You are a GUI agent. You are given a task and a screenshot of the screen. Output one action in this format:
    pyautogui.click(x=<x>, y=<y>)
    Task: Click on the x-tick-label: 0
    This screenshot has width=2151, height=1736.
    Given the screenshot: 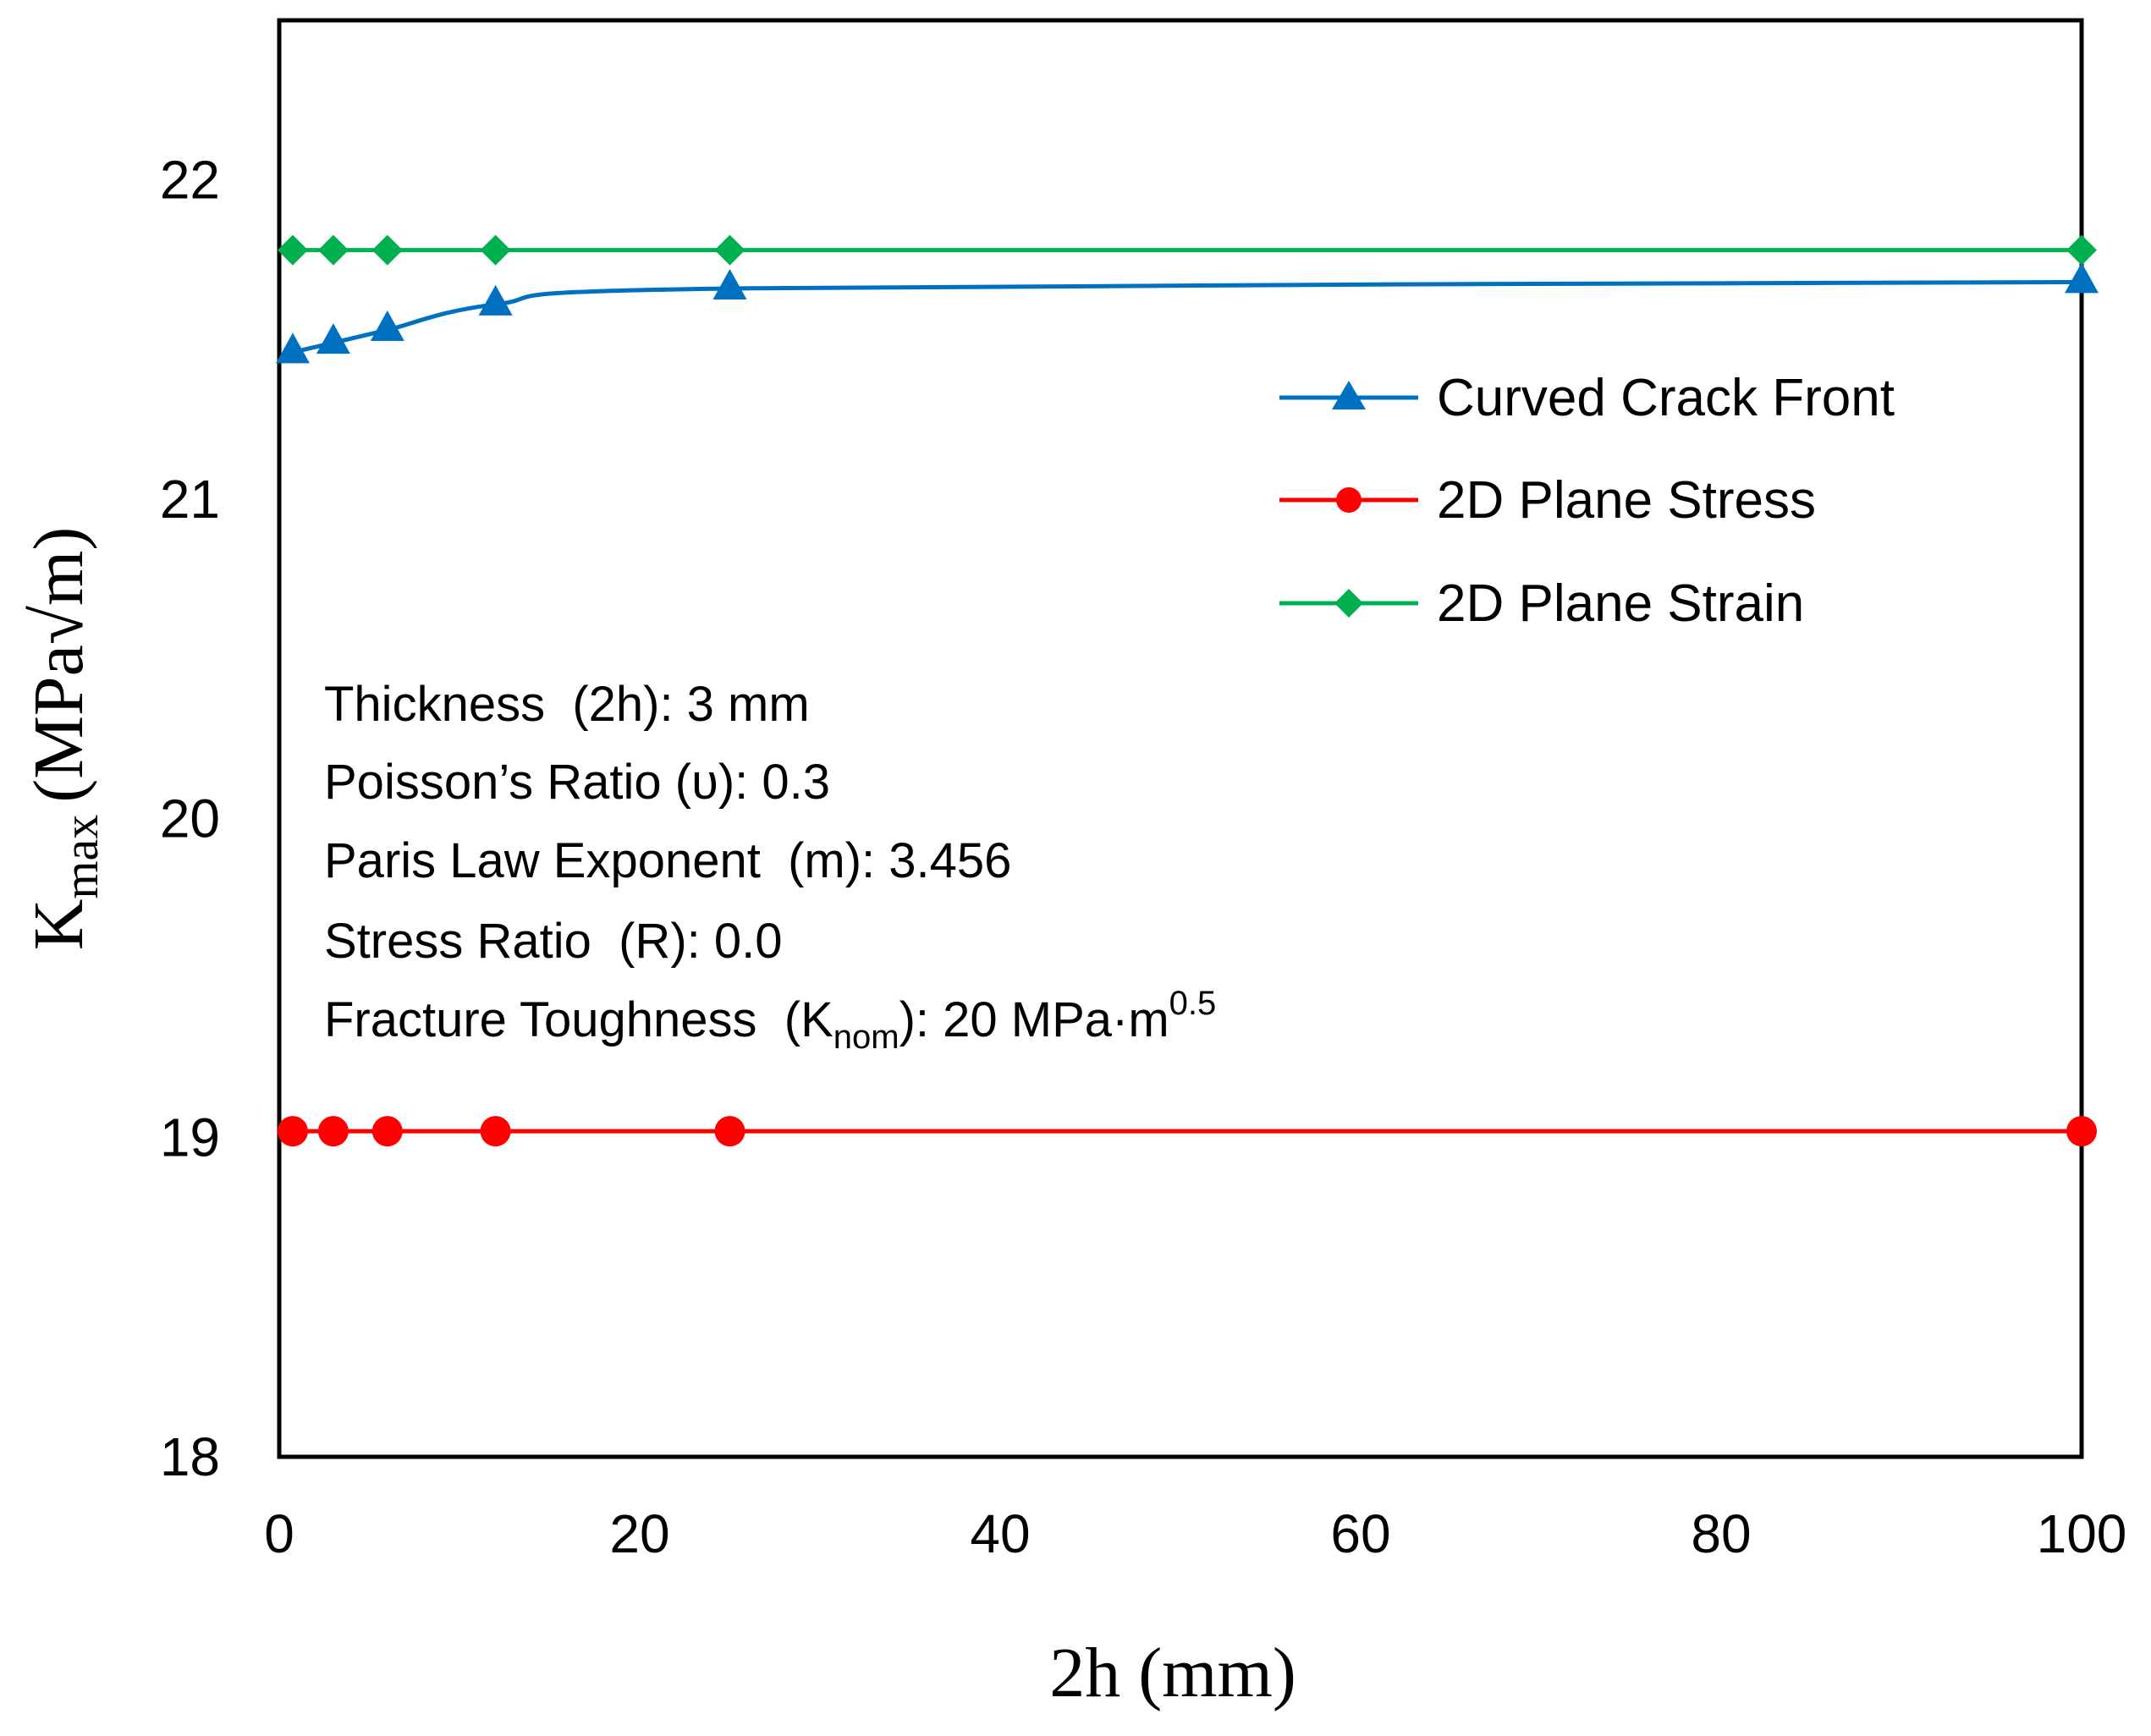 What is the action you would take?
    pyautogui.click(x=279, y=1533)
    